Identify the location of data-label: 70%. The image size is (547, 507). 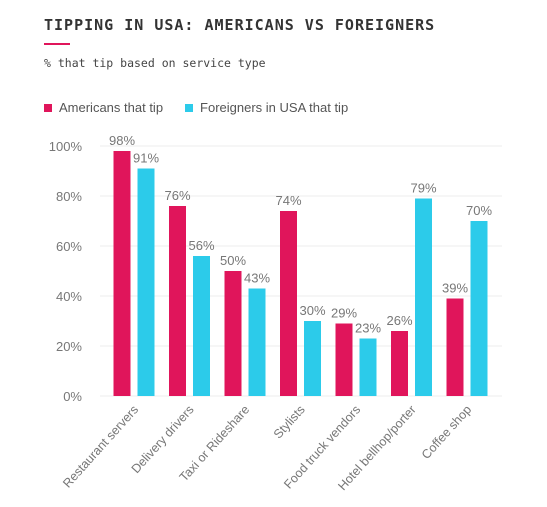
(479, 210).